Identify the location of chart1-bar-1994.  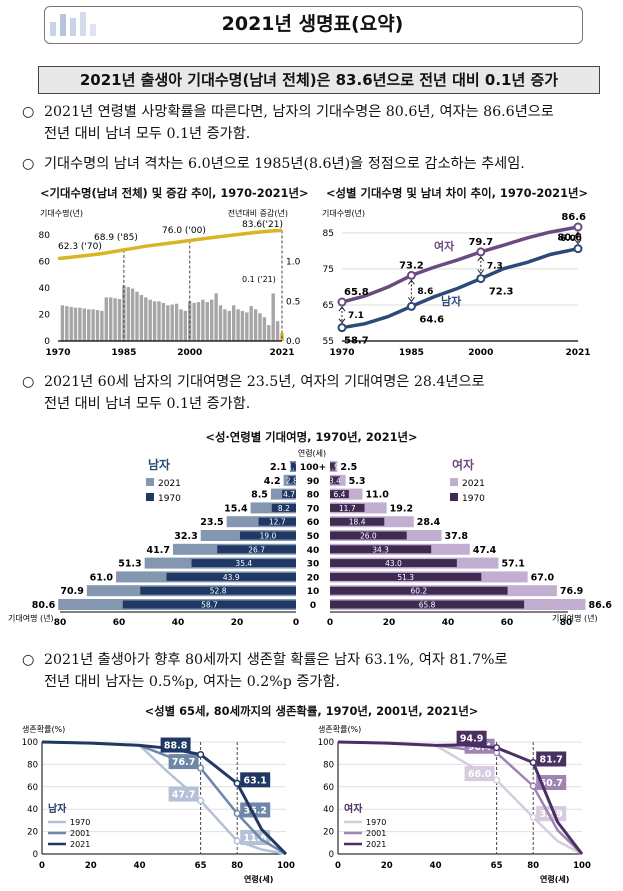
(163, 321).